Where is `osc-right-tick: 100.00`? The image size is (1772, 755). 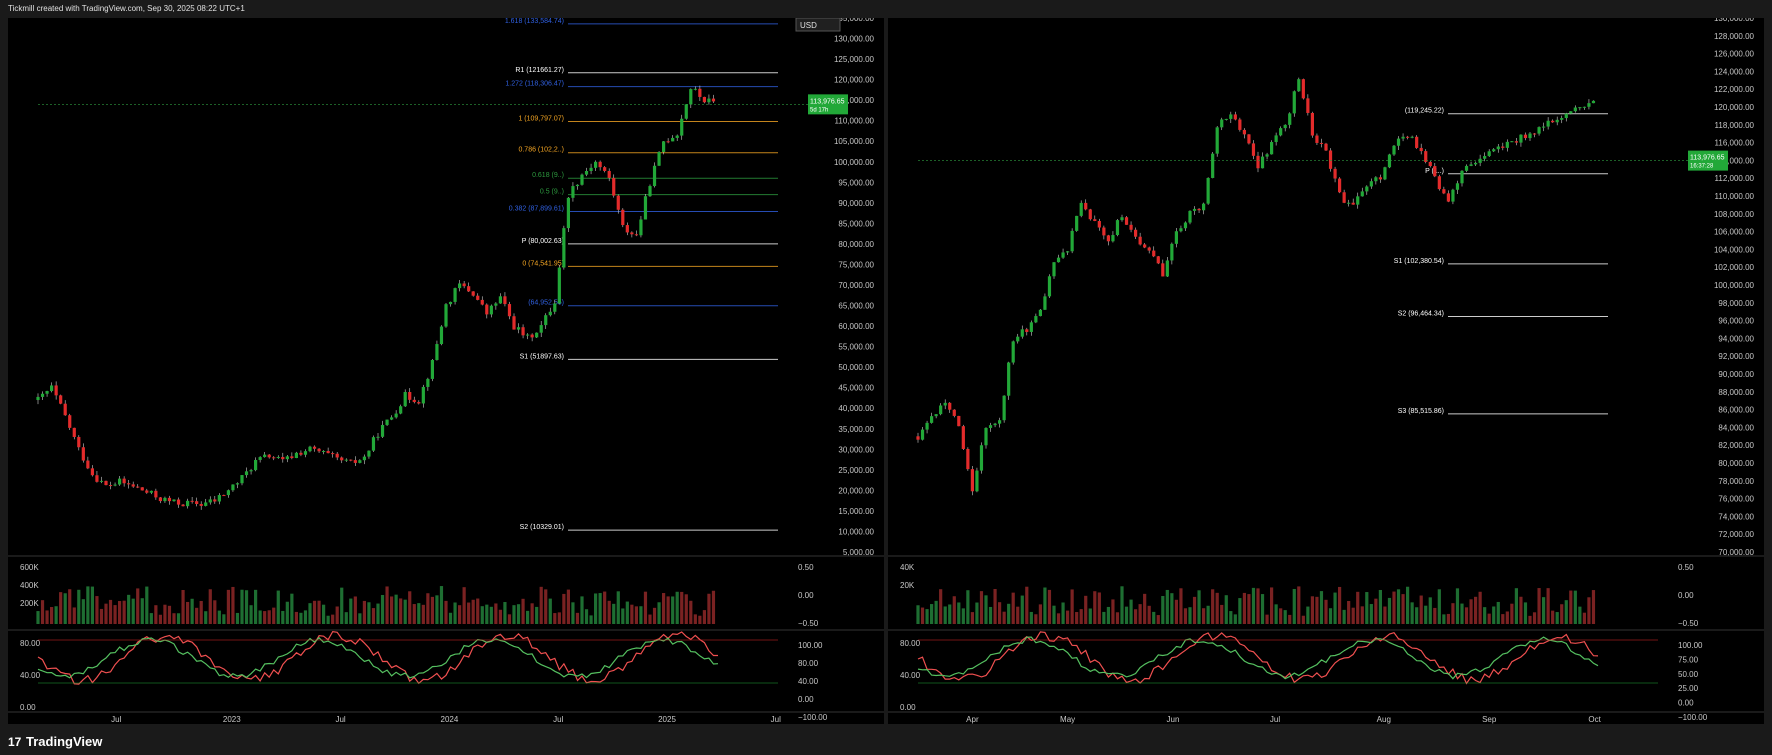
osc-right-tick: 100.00 is located at coordinates (810, 645).